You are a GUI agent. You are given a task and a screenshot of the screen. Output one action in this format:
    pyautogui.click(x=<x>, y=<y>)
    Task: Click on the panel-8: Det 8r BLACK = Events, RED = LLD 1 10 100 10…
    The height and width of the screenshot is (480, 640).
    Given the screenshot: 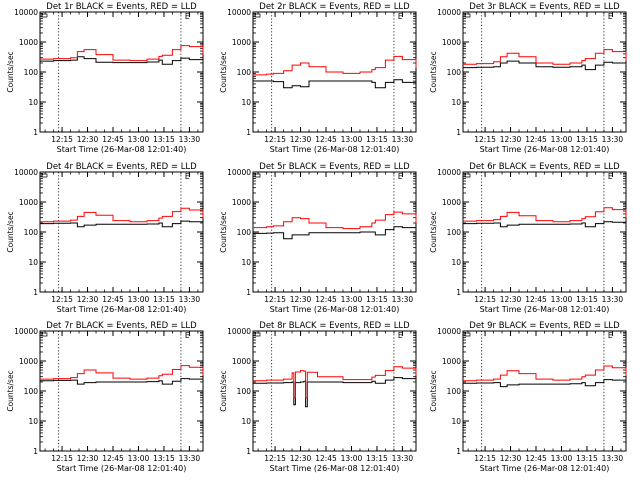 What is the action you would take?
    pyautogui.click(x=318, y=397)
    